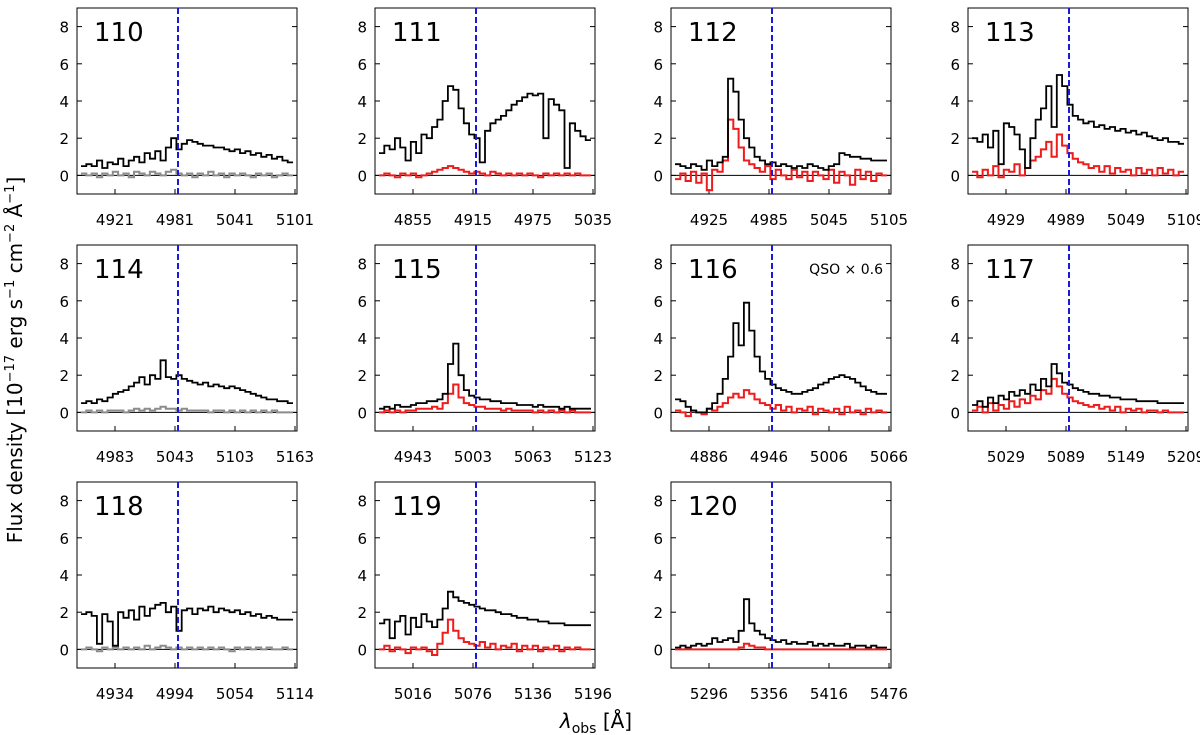 The height and width of the screenshot is (735, 1200). I want to click on x-tick-label: 5006, so click(829, 457).